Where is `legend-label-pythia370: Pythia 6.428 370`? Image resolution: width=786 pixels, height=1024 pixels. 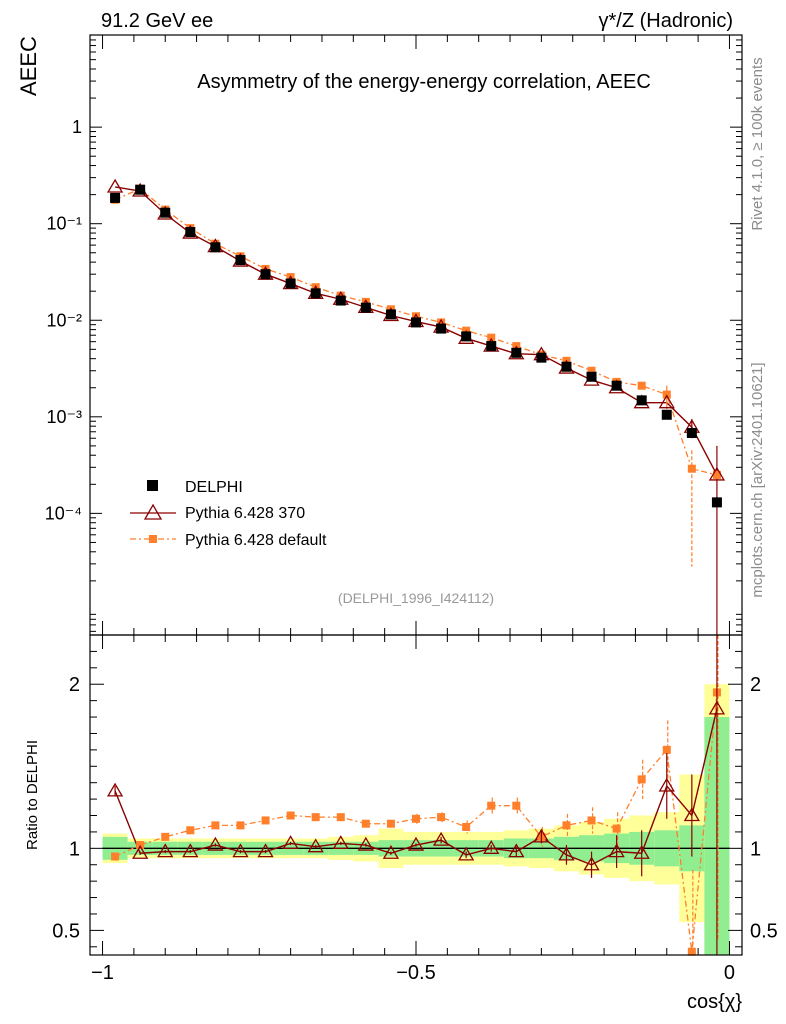
legend-label-pythia370: Pythia 6.428 370 is located at coordinates (245, 513).